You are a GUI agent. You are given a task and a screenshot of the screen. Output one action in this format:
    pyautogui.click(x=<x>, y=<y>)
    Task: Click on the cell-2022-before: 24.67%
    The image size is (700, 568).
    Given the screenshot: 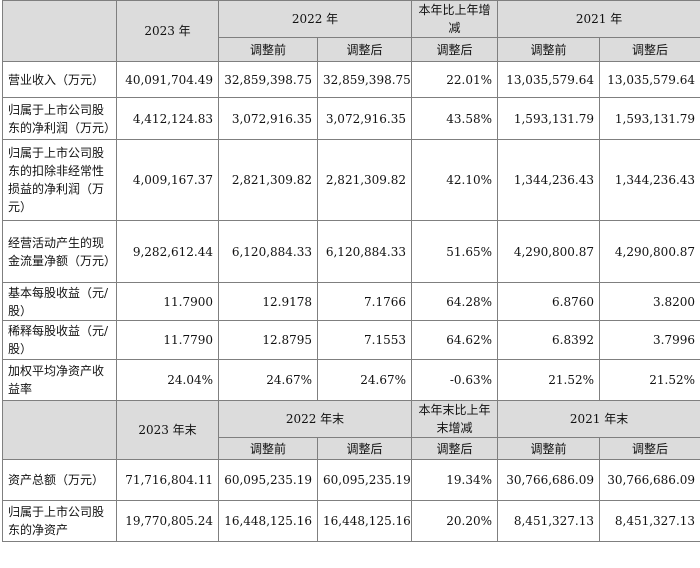 What is the action you would take?
    pyautogui.click(x=268, y=380)
    